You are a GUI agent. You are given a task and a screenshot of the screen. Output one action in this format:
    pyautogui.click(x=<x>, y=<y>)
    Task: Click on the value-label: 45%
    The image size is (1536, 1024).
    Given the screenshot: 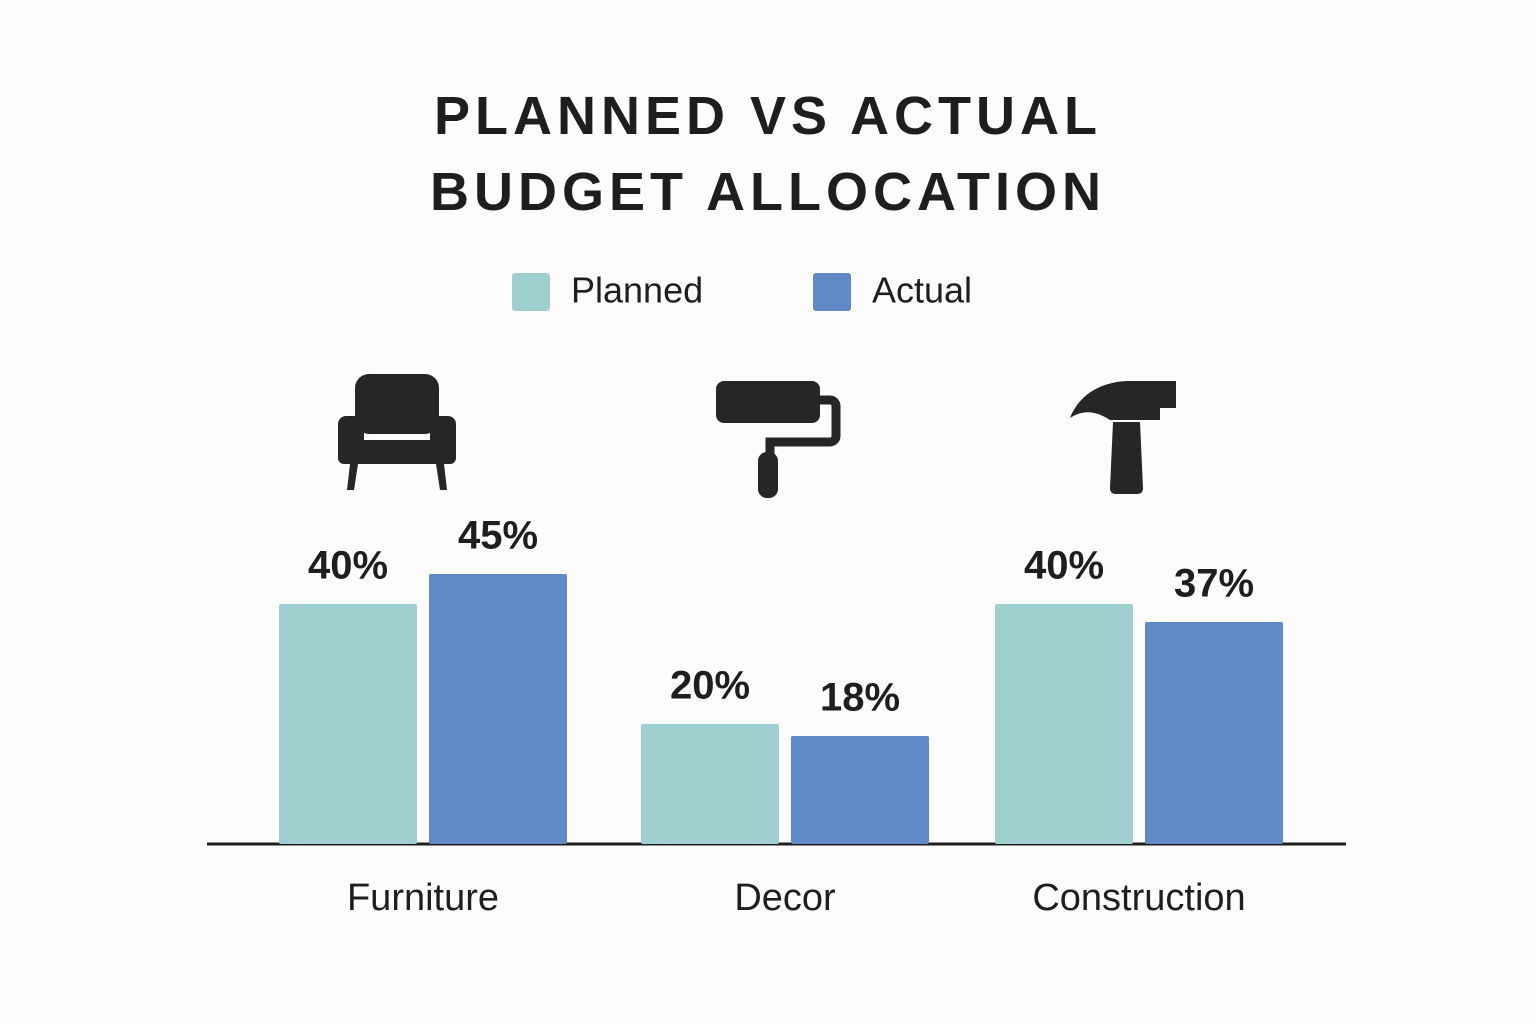 What is the action you would take?
    pyautogui.click(x=498, y=536)
    